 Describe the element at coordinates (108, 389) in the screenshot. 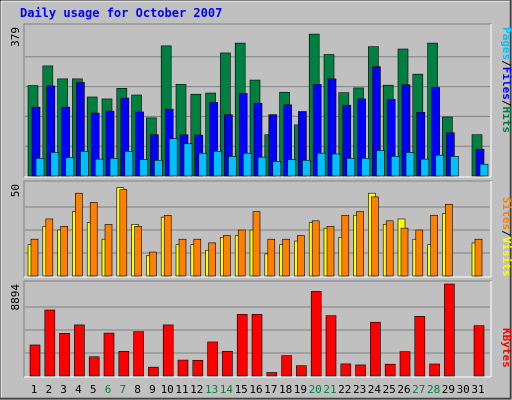

I see `x-tick-label-day-6: 6` at that location.